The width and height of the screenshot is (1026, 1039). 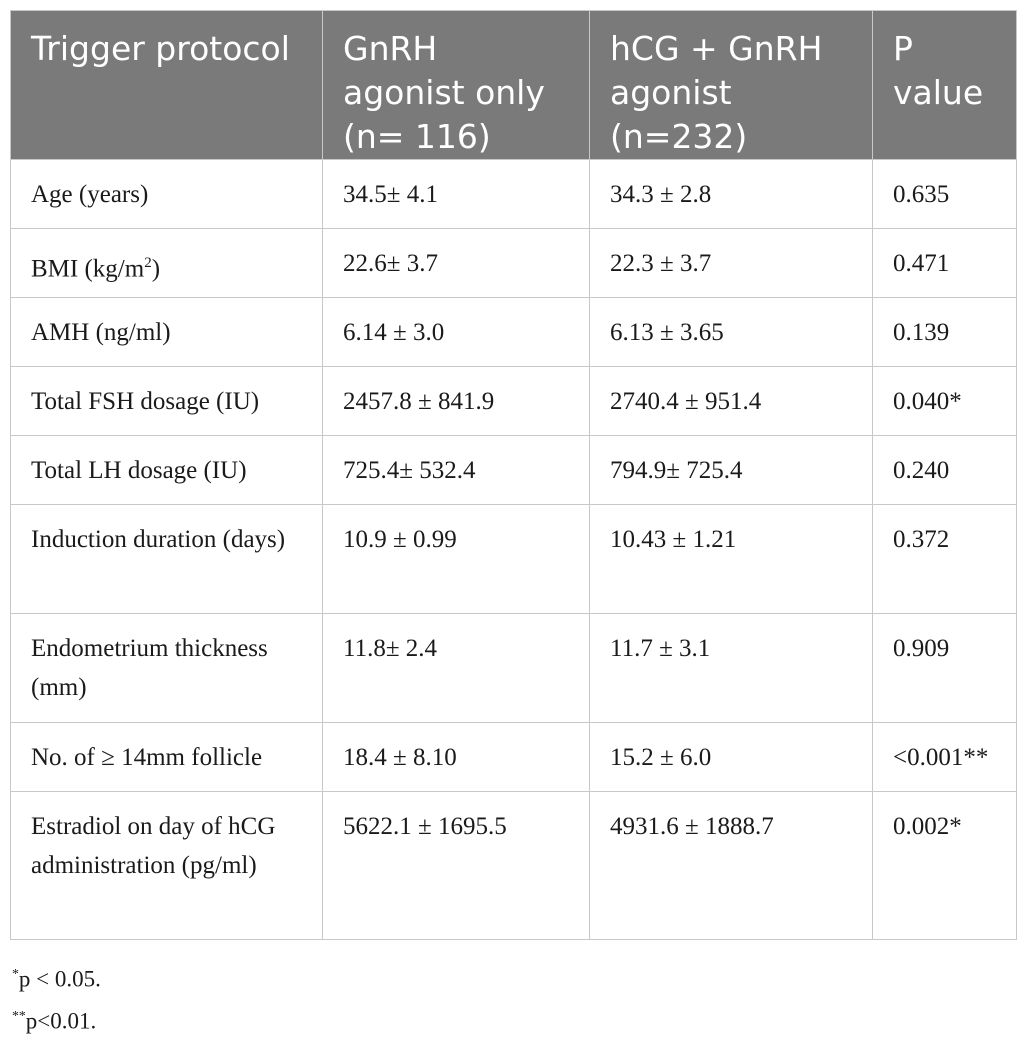 What do you see at coordinates (61, 1021) in the screenshot?
I see `footnote-text: p<0.01.` at bounding box center [61, 1021].